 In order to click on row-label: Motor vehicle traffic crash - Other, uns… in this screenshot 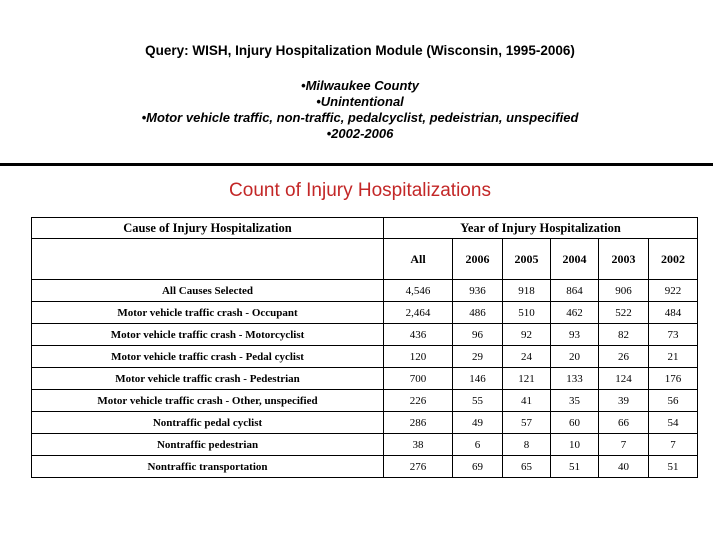, I will do `click(207, 400)`.